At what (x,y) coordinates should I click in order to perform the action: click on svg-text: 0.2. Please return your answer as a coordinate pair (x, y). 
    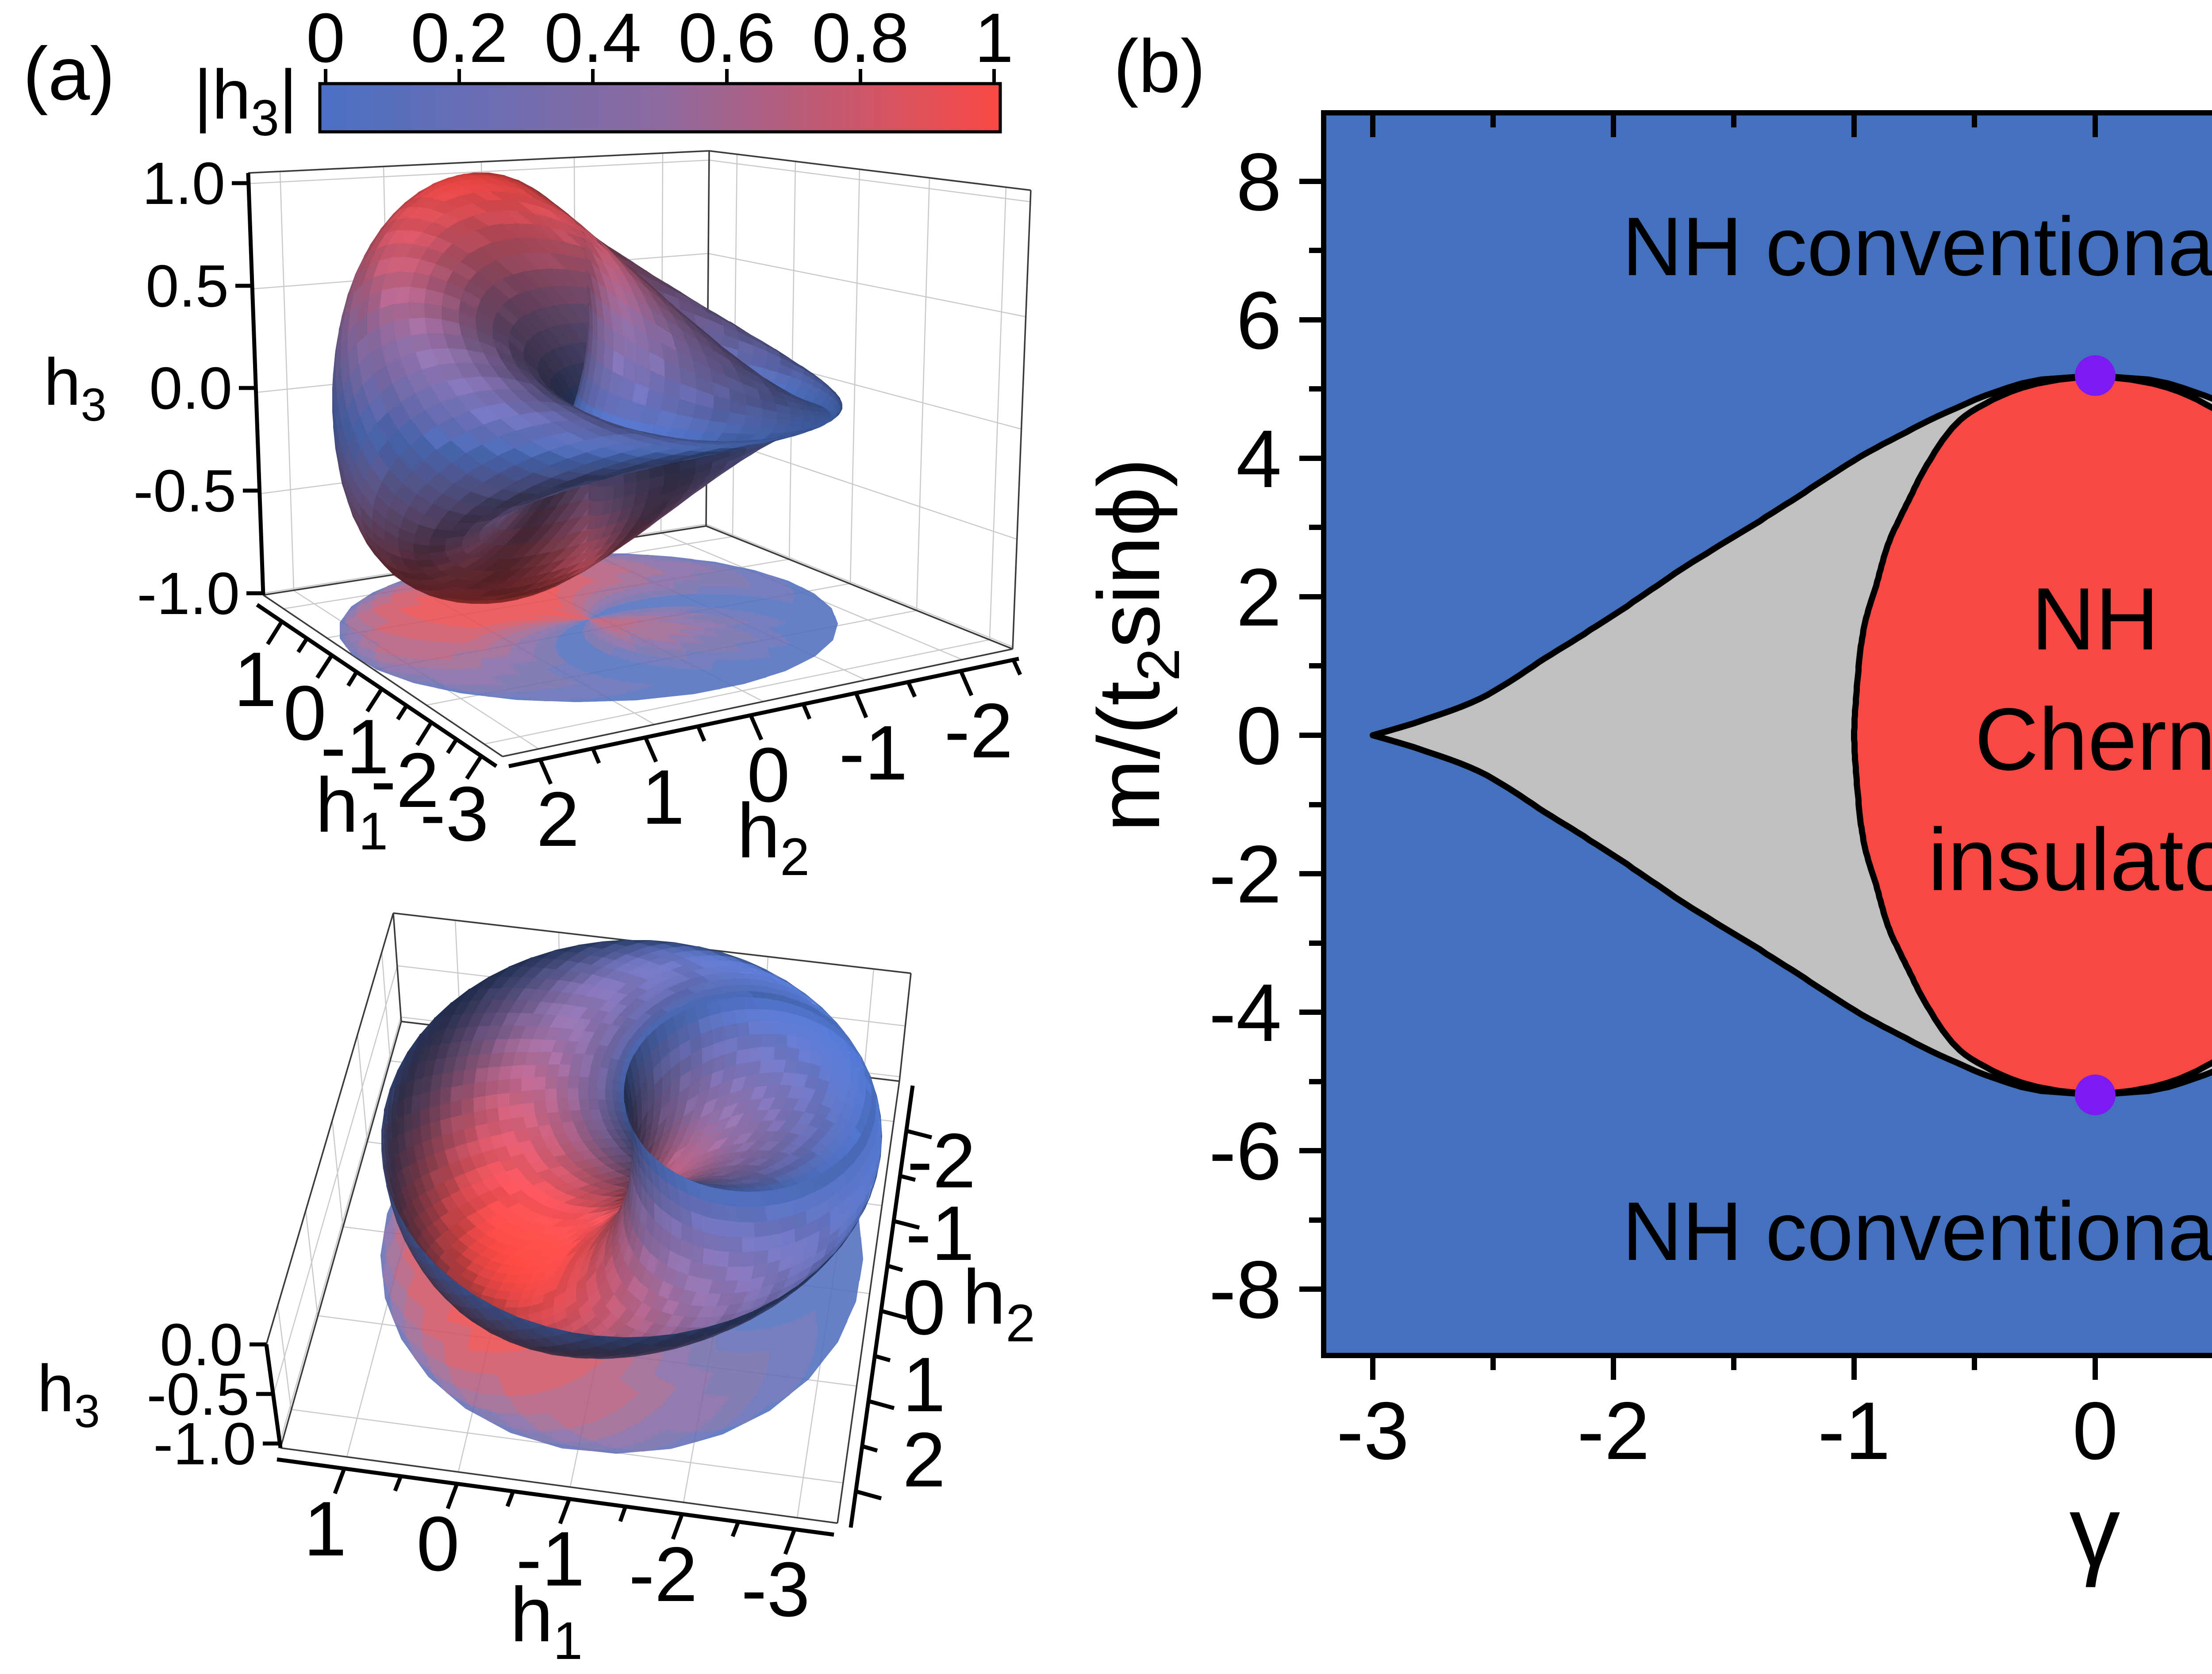
    Looking at the image, I should click on (460, 38).